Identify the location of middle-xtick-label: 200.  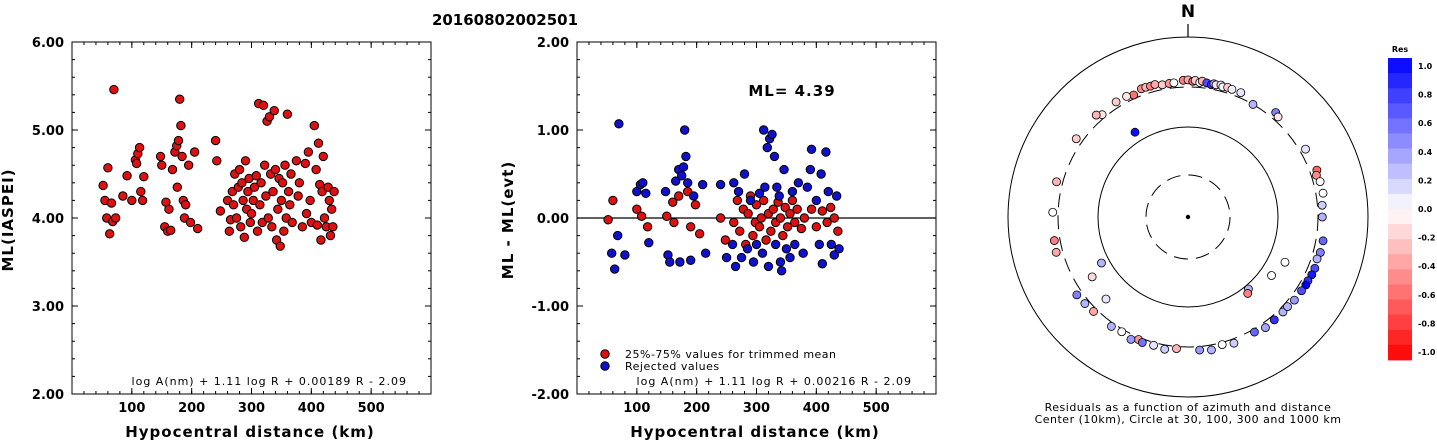
(696, 408).